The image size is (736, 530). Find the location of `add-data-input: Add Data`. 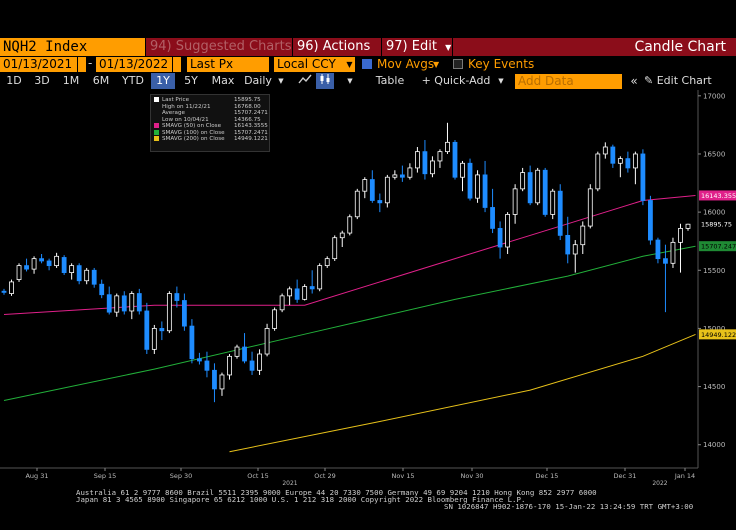

add-data-input: Add Data is located at coordinates (568, 81).